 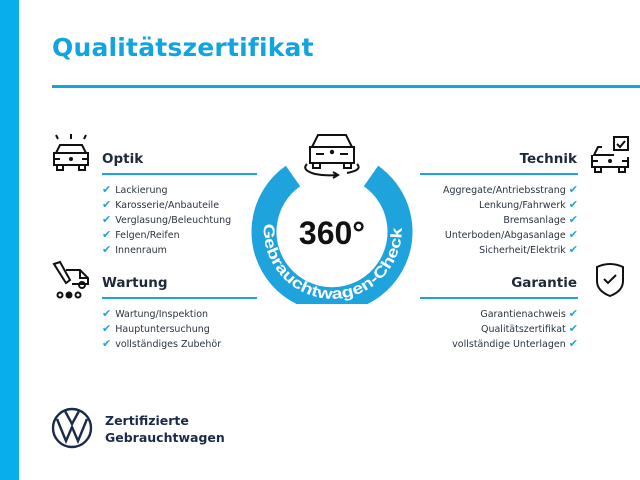 I want to click on list-item: Lenkung/Fahrwerk ✔, so click(x=528, y=204).